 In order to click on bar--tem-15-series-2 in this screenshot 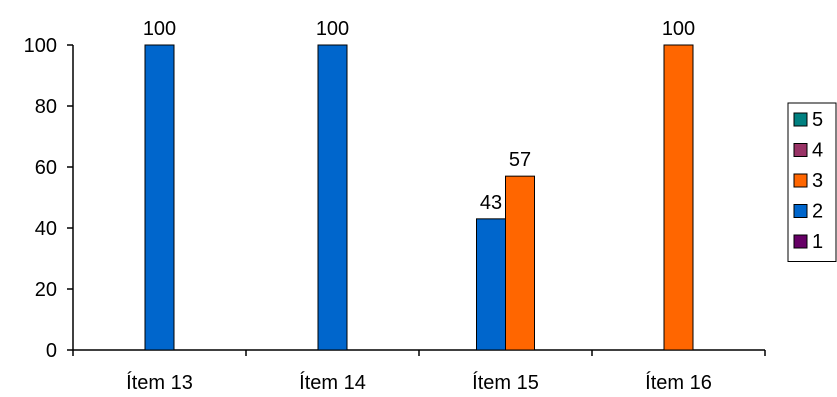, I will do `click(491, 284)`.